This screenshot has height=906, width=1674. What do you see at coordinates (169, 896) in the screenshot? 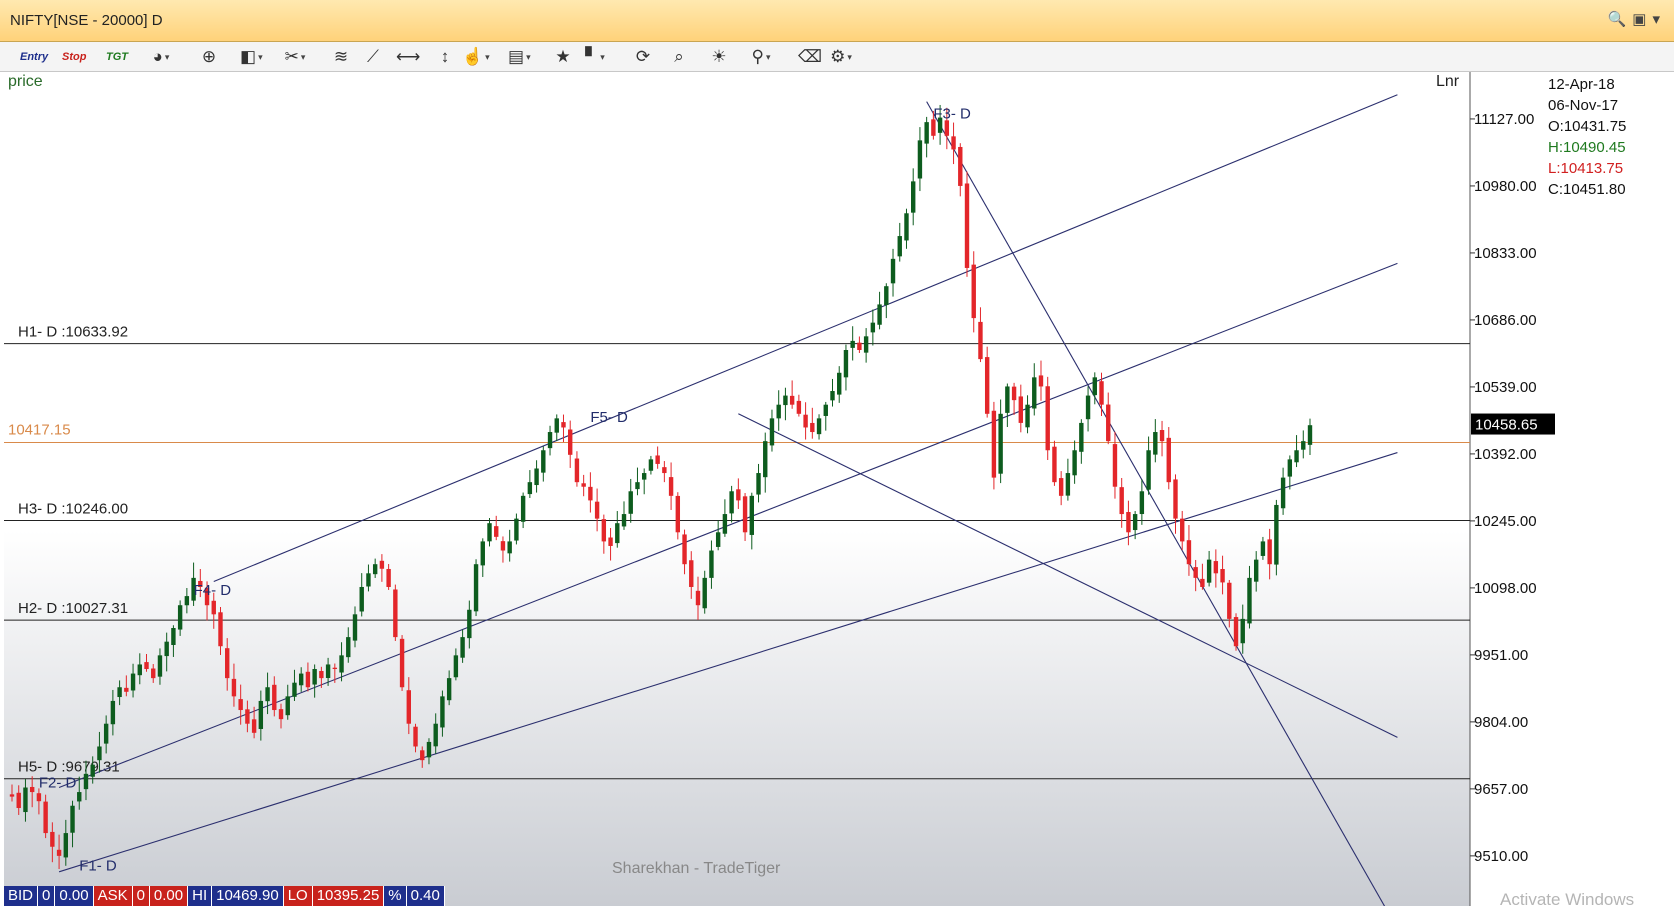
I see `ask-price: 0.00` at bounding box center [169, 896].